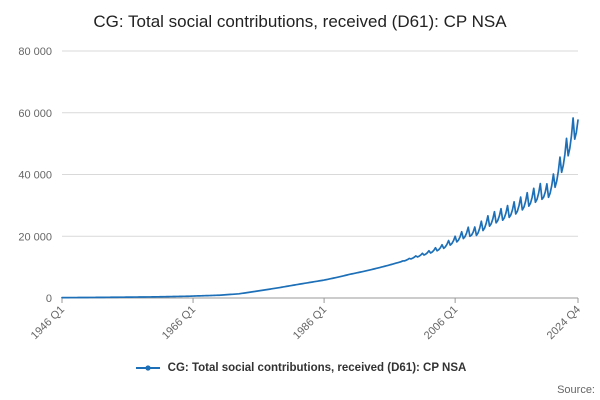  Describe the element at coordinates (564, 323) in the screenshot. I see `x-tick-label: 2024 Q4` at that location.